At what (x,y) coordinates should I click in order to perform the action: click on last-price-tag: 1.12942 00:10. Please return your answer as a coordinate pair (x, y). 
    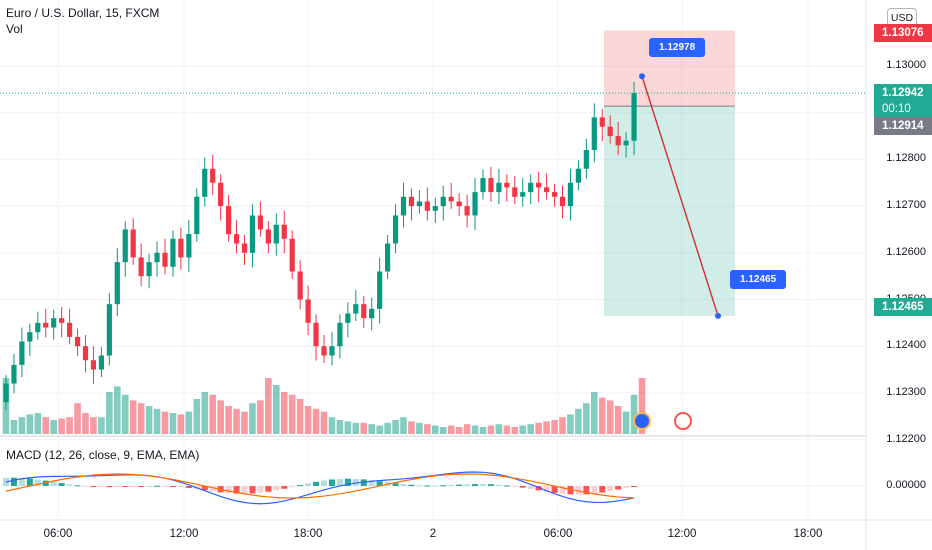
    Looking at the image, I should click on (903, 101).